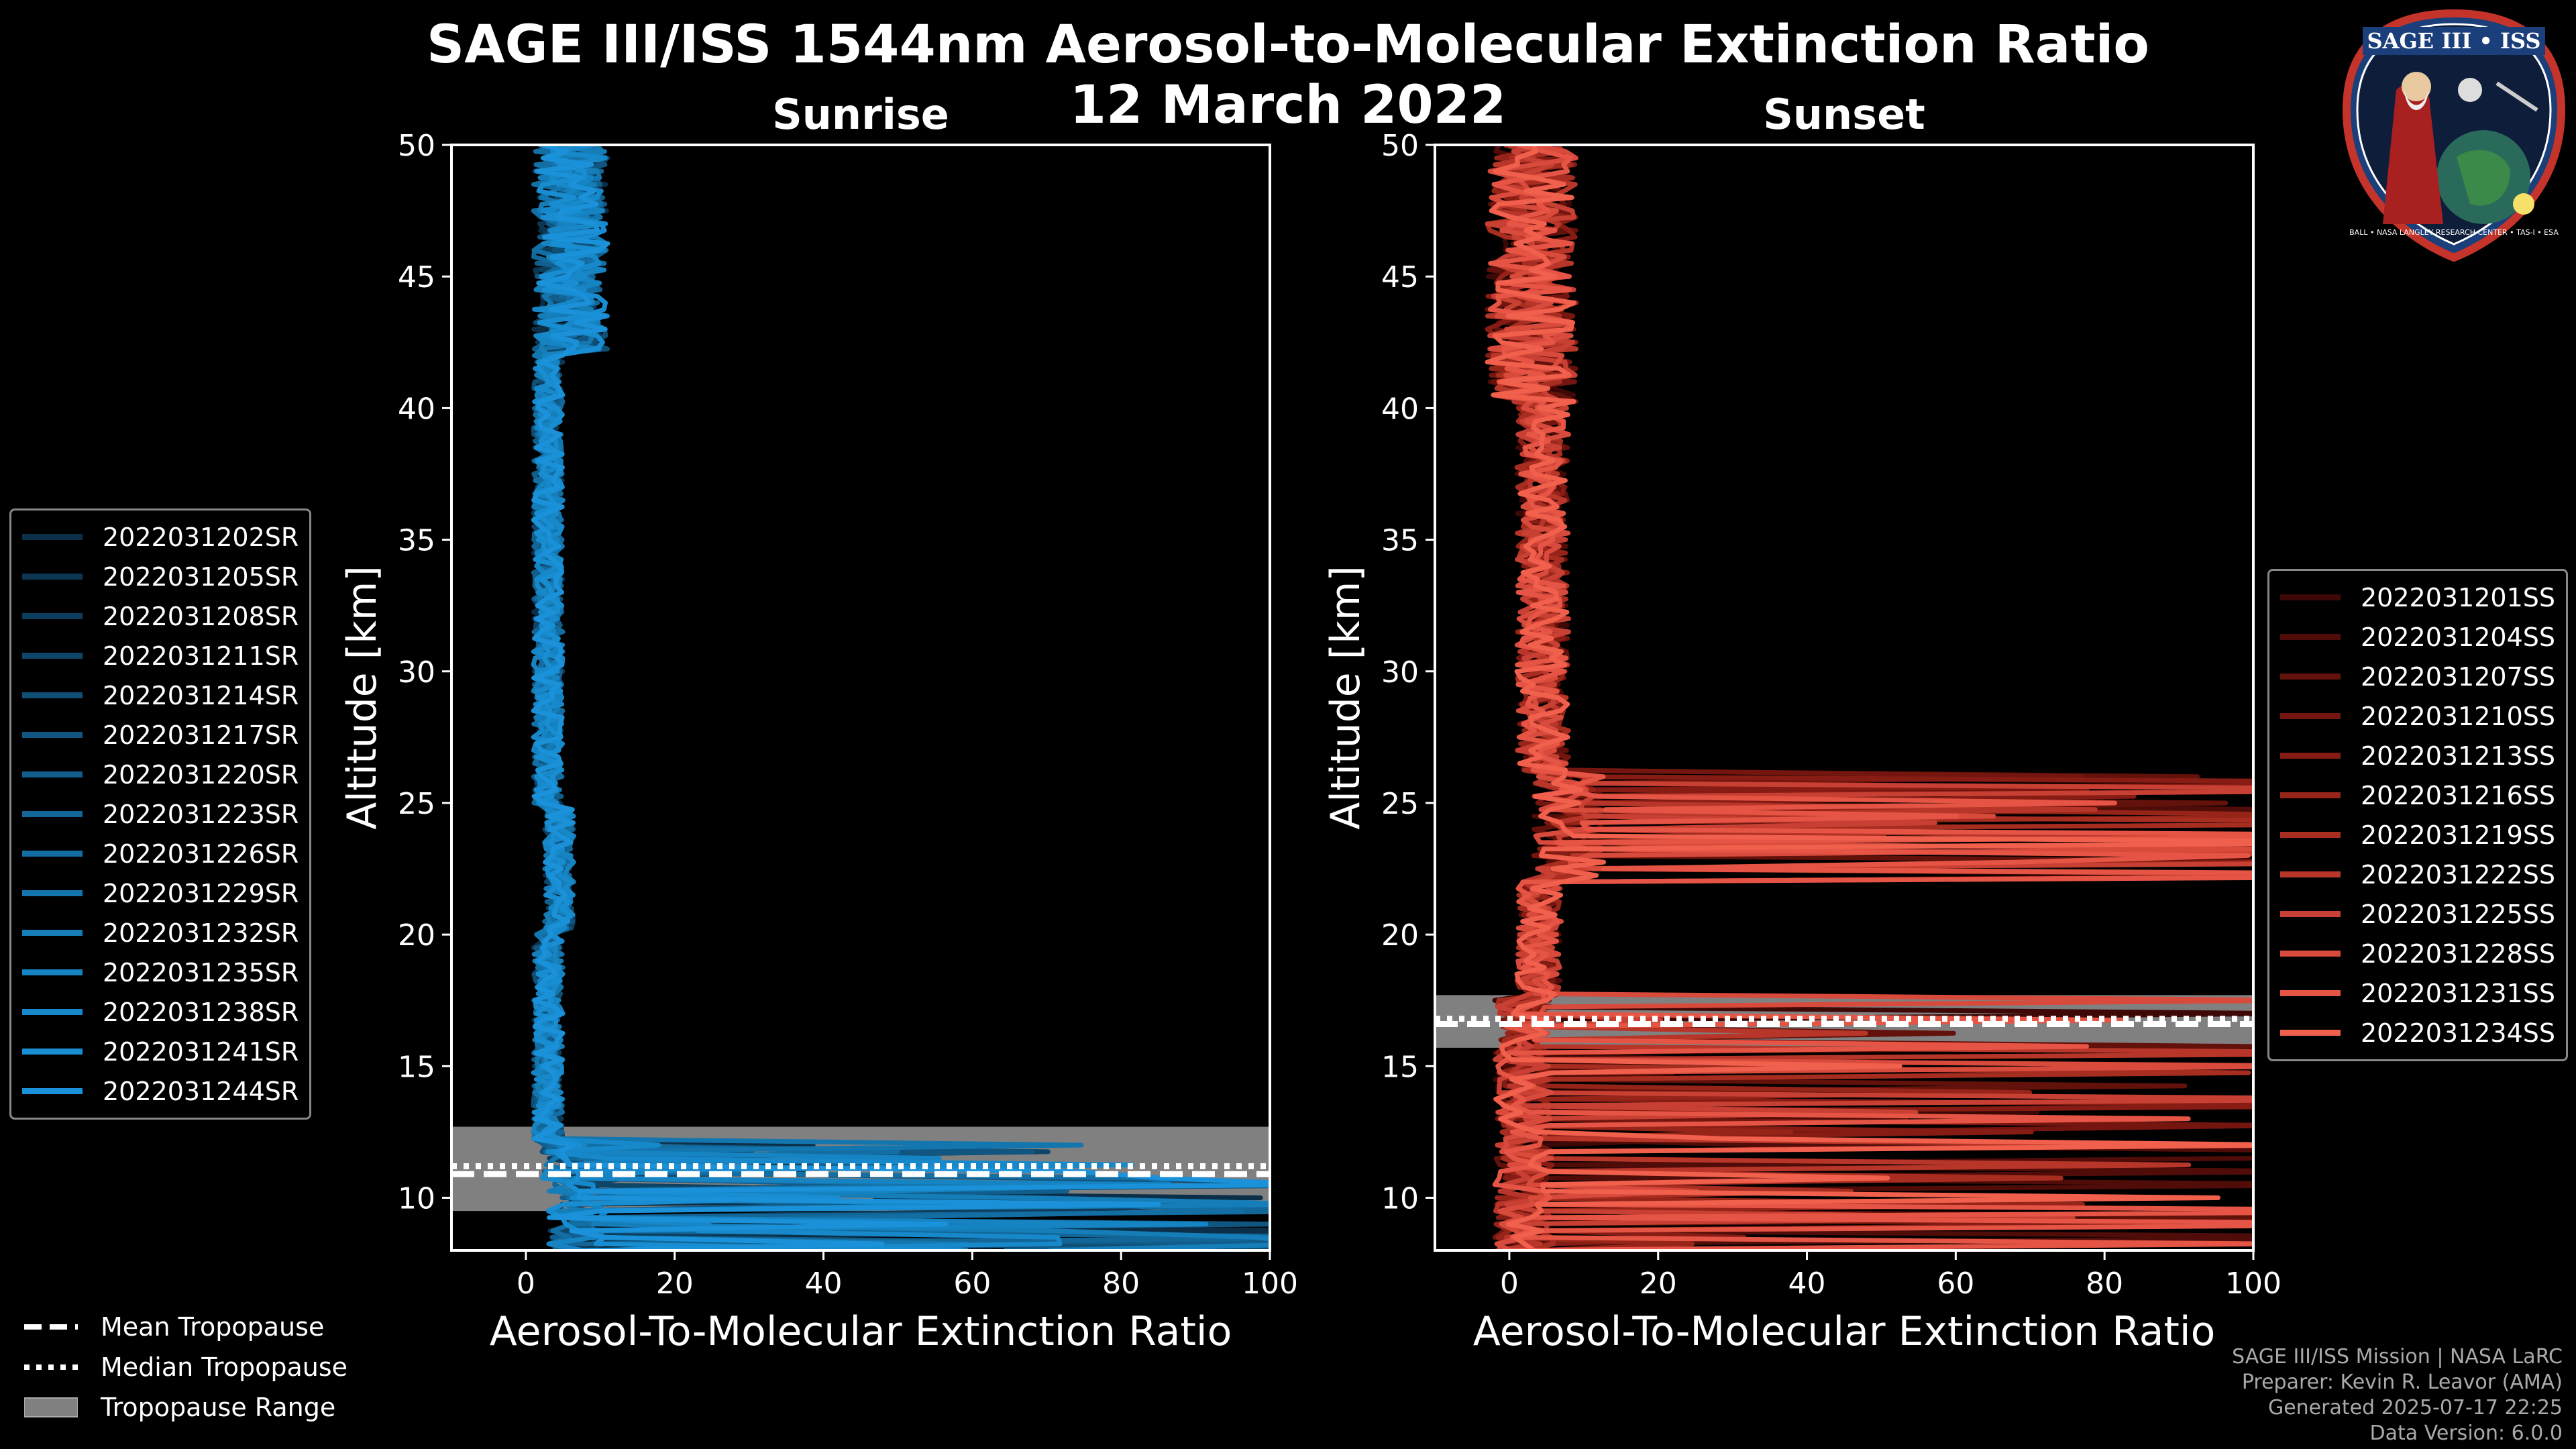 The image size is (2576, 1449). I want to click on legend-label: 2022031231SS, so click(2458, 993).